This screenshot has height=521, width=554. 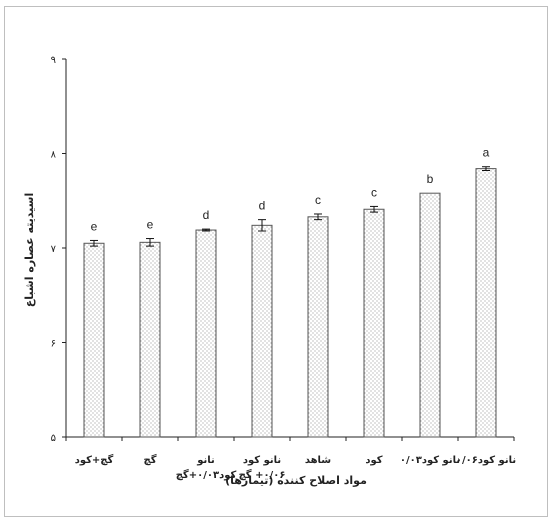 What do you see at coordinates (318, 460) in the screenshot?
I see `x-tick-label: شاهد` at bounding box center [318, 460].